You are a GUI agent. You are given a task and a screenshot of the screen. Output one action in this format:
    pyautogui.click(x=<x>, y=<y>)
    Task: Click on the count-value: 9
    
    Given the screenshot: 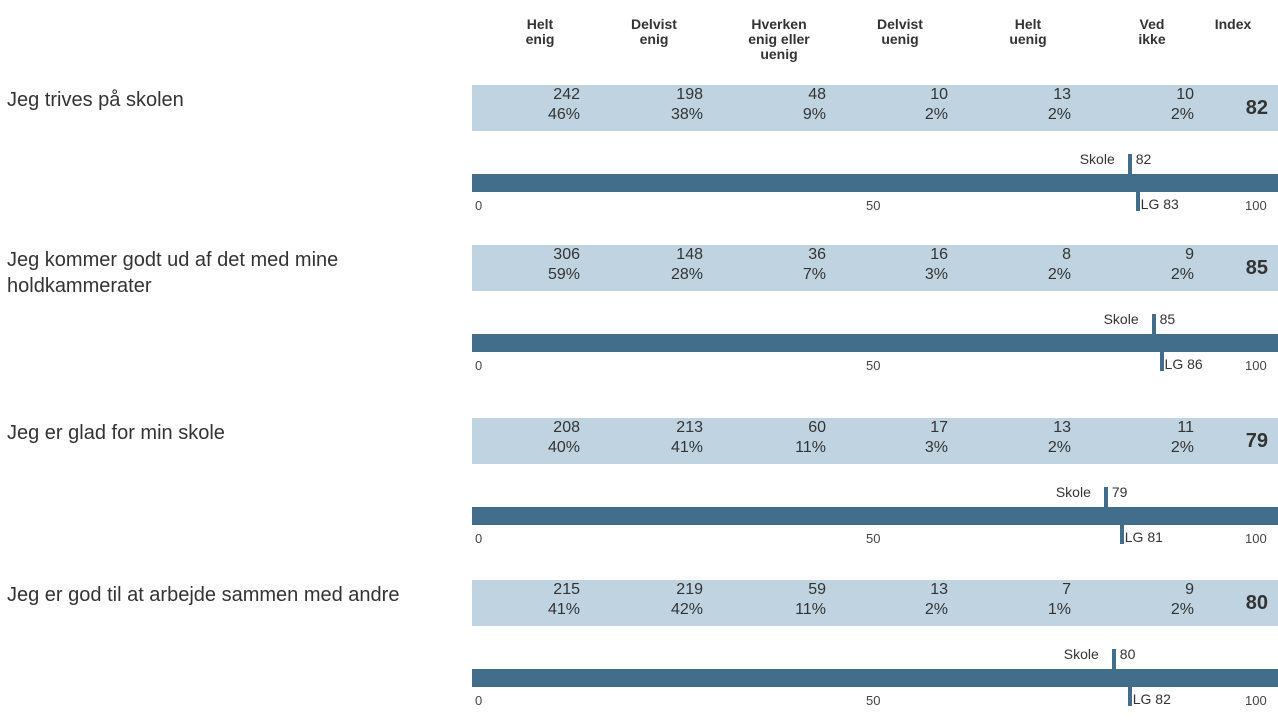 What is the action you would take?
    pyautogui.click(x=1144, y=590)
    